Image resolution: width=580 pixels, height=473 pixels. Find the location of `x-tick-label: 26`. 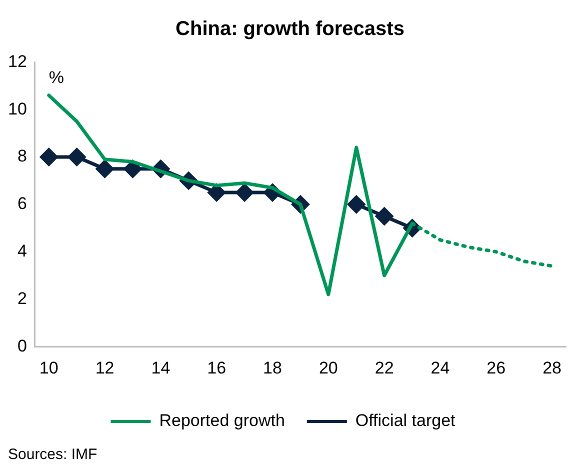

x-tick-label: 26 is located at coordinates (496, 368).